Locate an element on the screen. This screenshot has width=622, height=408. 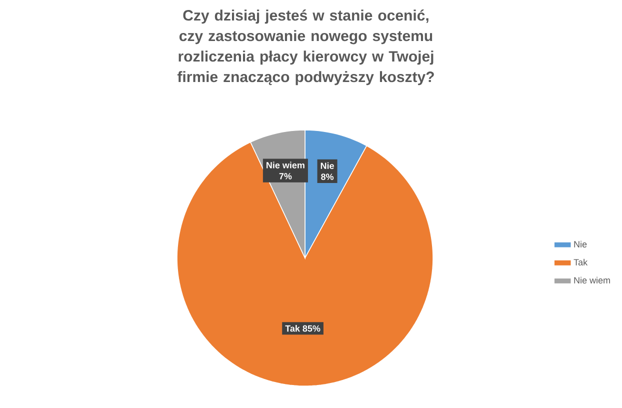
slice-label: Nie is located at coordinates (327, 166).